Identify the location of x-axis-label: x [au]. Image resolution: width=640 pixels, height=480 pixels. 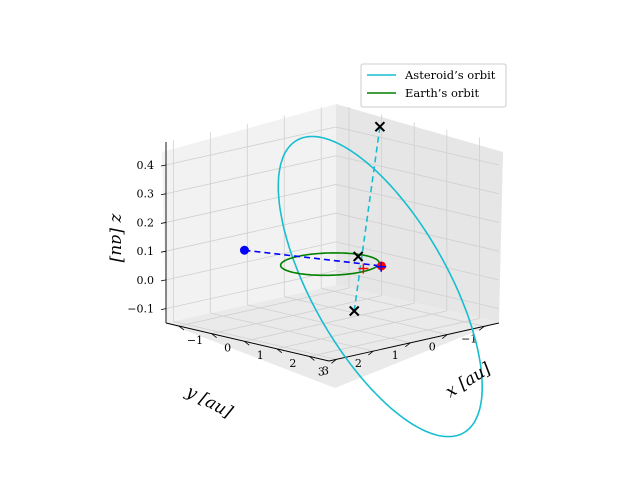
(468, 380).